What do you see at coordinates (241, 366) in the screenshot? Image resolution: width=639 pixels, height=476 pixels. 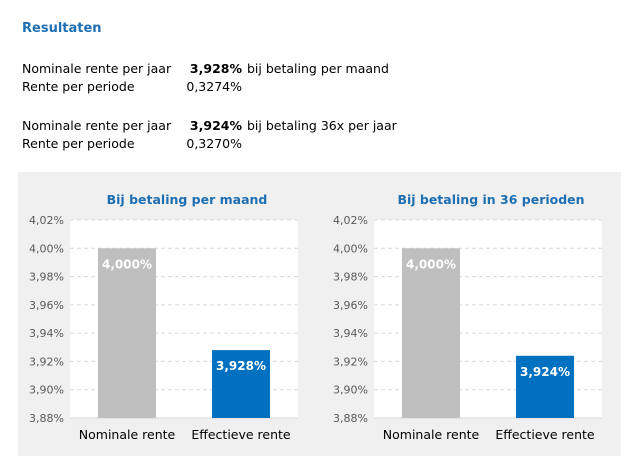 I see `data-label: 3,928%` at bounding box center [241, 366].